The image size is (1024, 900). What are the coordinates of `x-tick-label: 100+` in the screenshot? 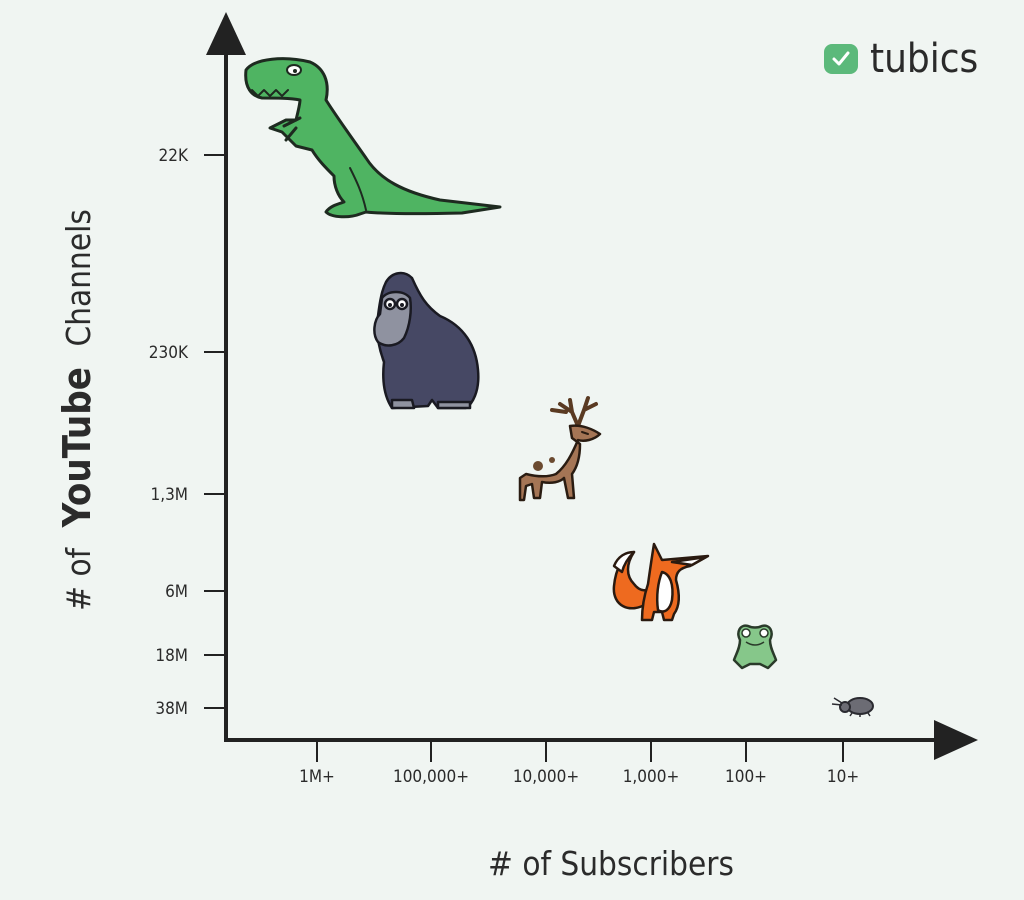 It's located at (746, 777).